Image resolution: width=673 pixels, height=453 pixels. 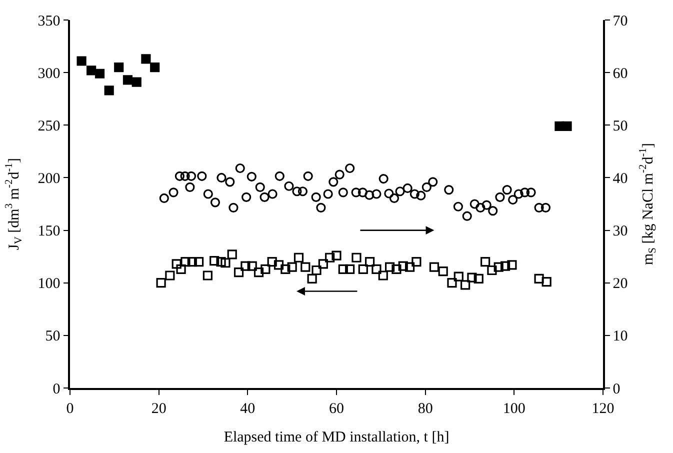 I want to click on y-tick-label: 150, so click(x=49, y=232).